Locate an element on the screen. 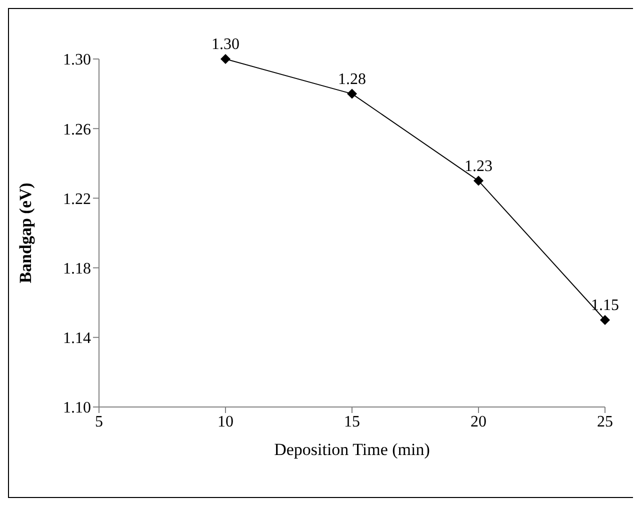 The width and height of the screenshot is (641, 507). data-label: 1.15 is located at coordinates (605, 305).